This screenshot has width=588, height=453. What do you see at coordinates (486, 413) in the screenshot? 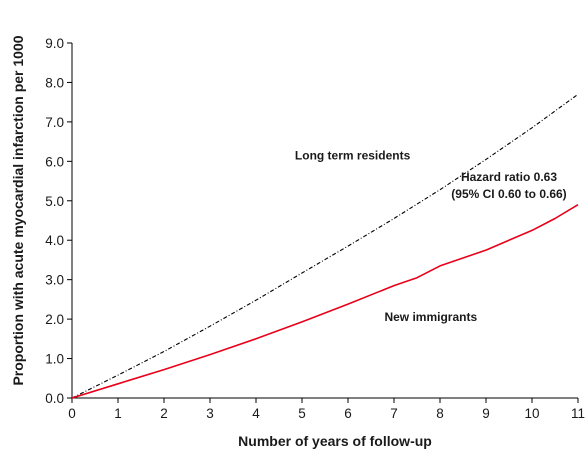
I see `x-tick-label: 9` at bounding box center [486, 413].